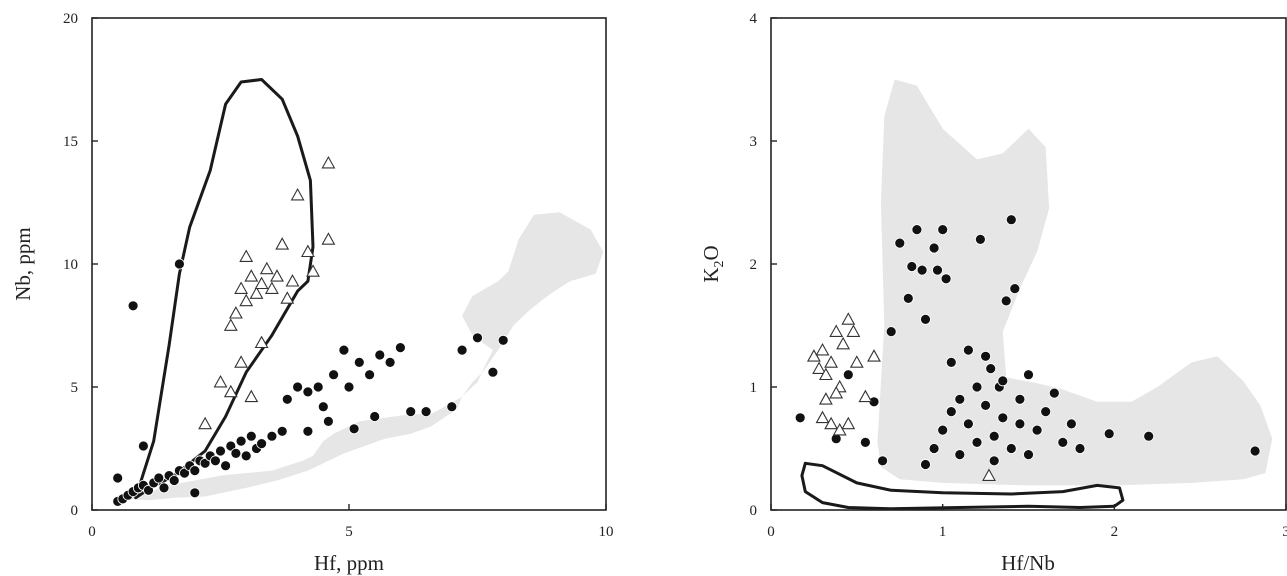 This screenshot has width=1287, height=576. Describe the element at coordinates (754, 19) in the screenshot. I see `y-tick-label: 4` at that location.